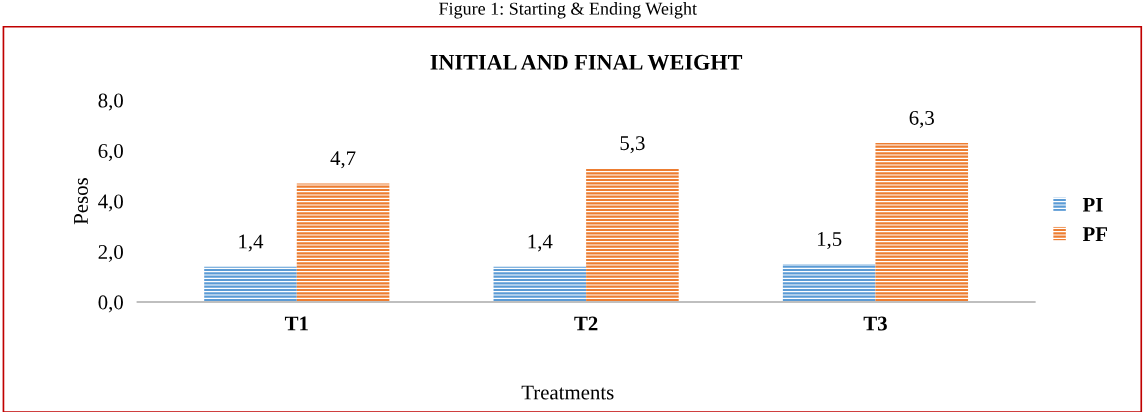 This screenshot has width=1147, height=412. Describe the element at coordinates (110, 253) in the screenshot. I see `y-tick-label: 2,0` at that location.